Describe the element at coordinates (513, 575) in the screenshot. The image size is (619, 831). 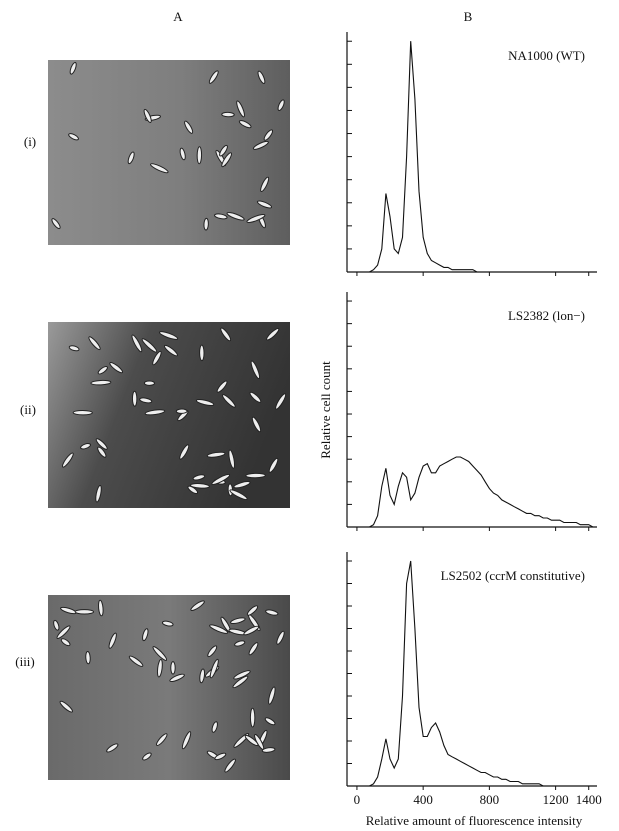
I see `chart-title: LS2502 (ccrM constitutive)` at that location.